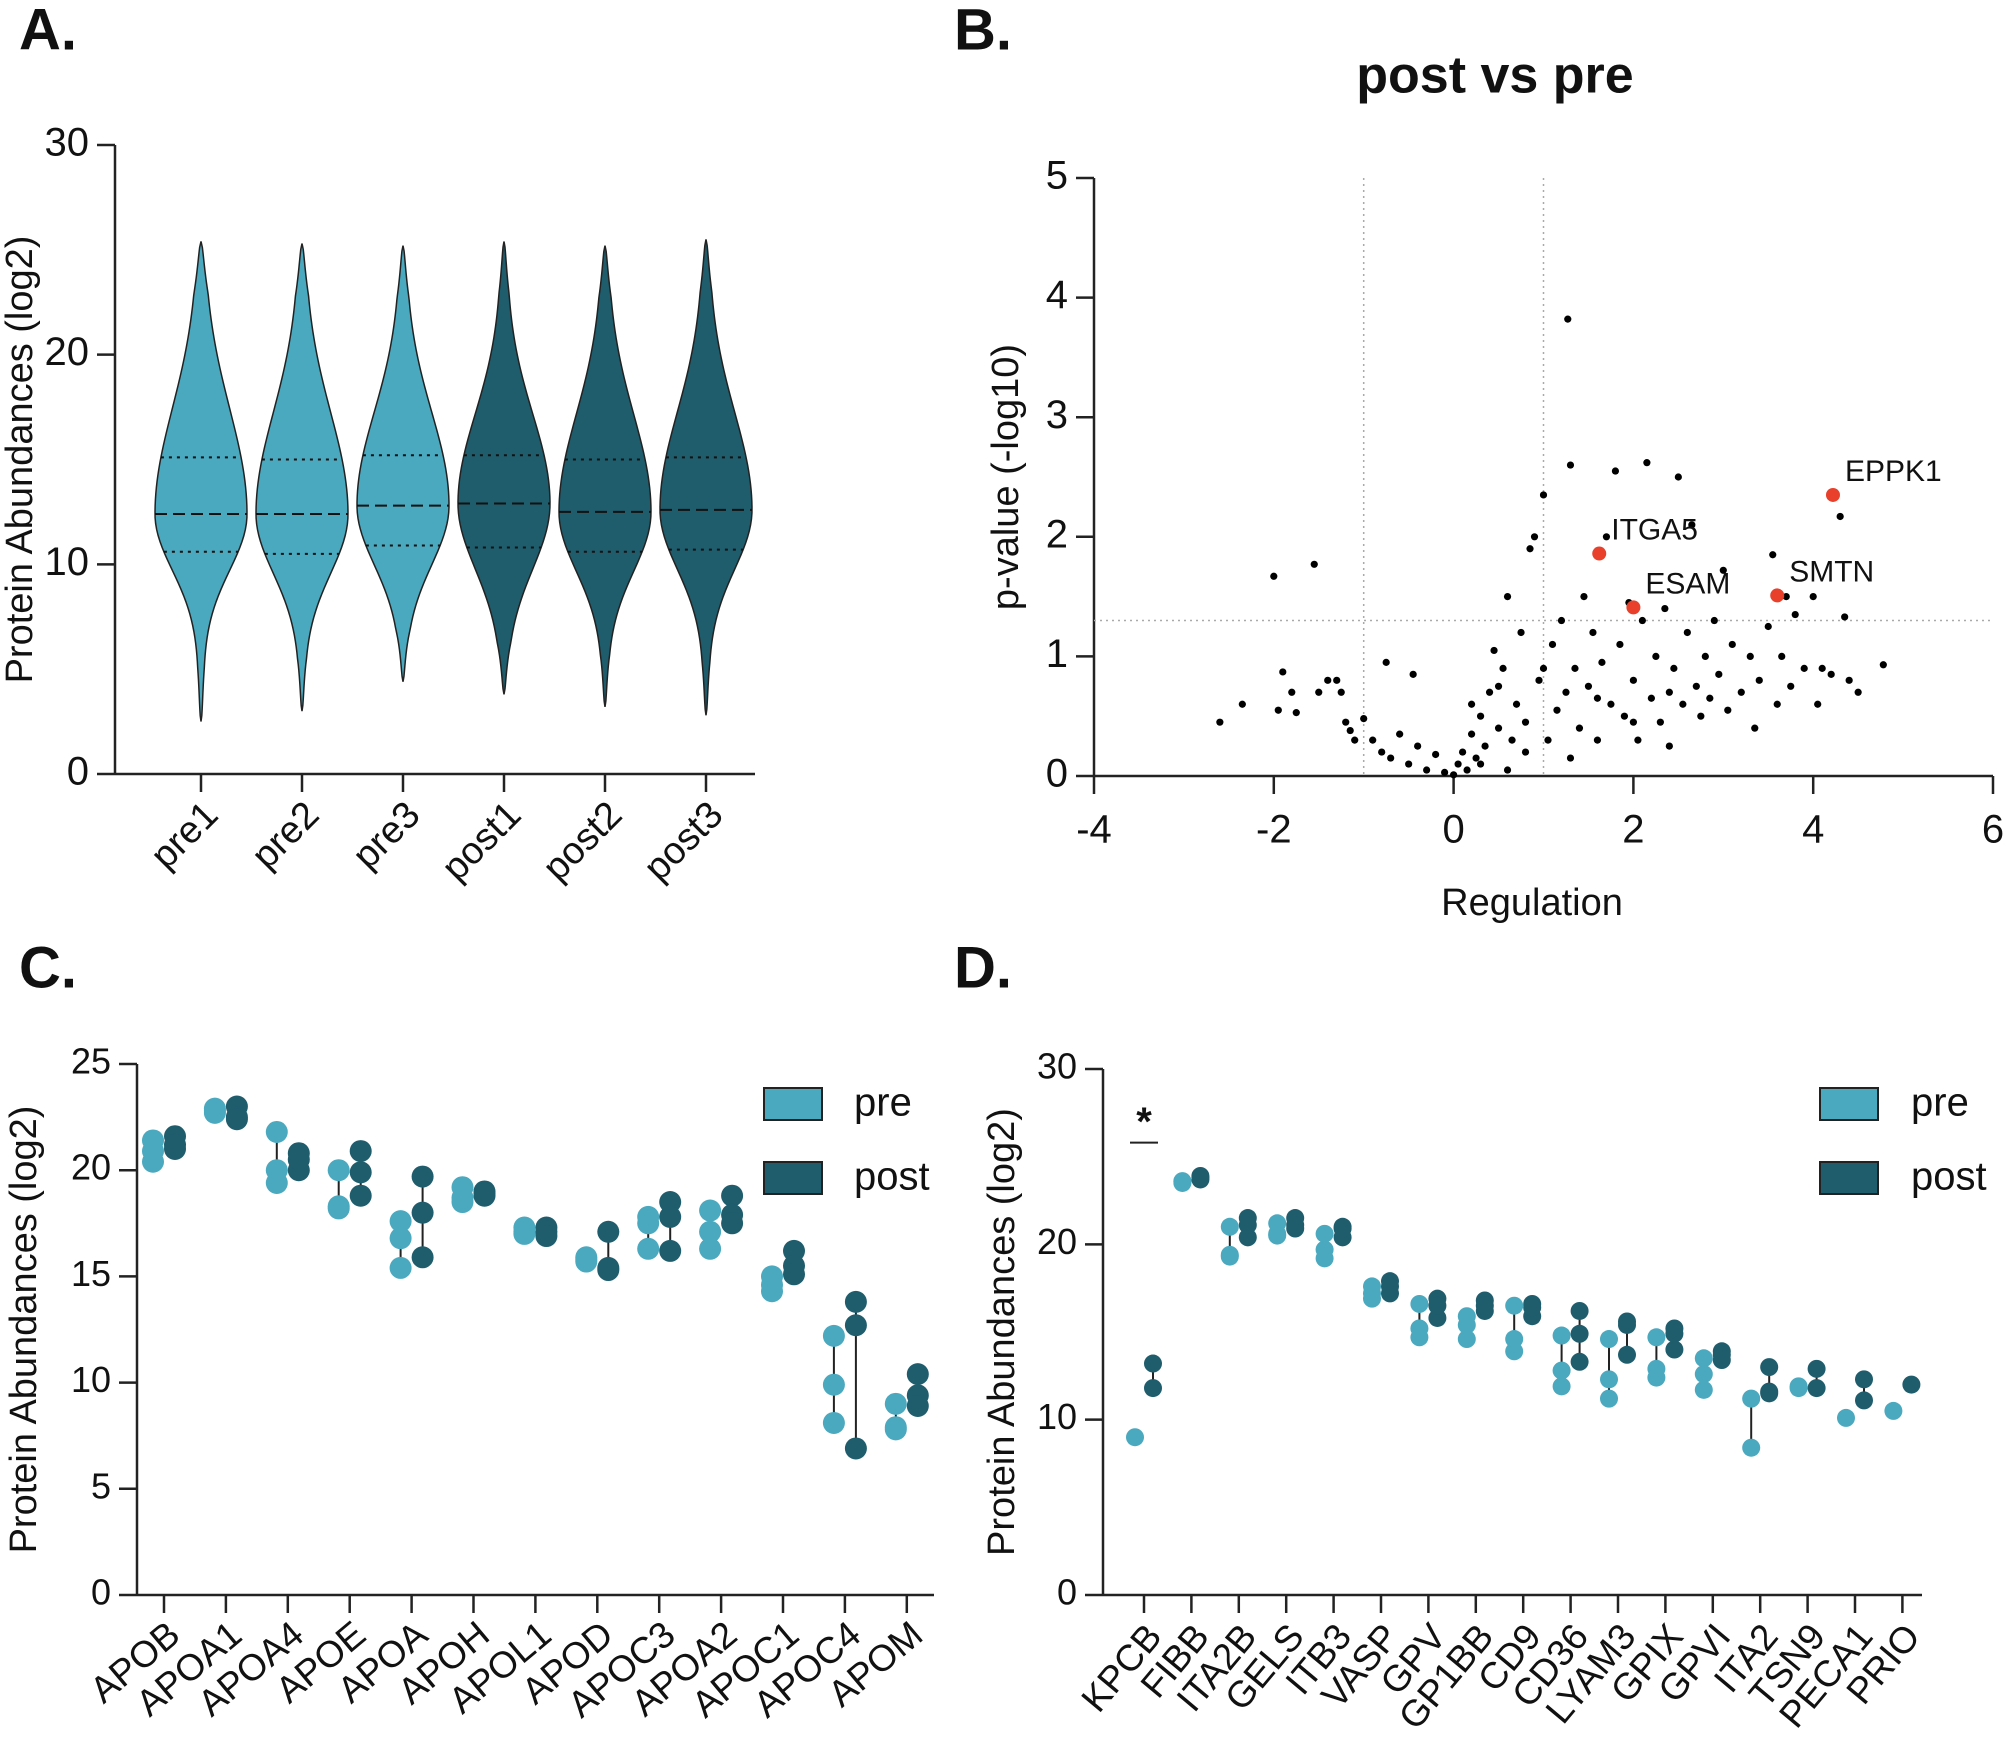 The height and width of the screenshot is (1749, 2007). What do you see at coordinates (883, 1103) in the screenshot?
I see `legend-label: pre` at bounding box center [883, 1103].